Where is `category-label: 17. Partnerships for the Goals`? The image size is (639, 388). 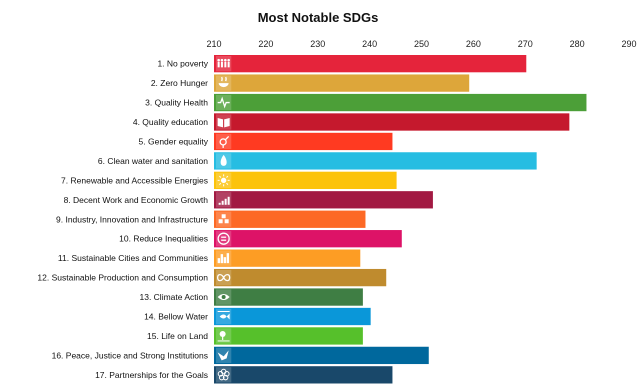 category-label: 17. Partnerships for the Goals is located at coordinates (151, 375).